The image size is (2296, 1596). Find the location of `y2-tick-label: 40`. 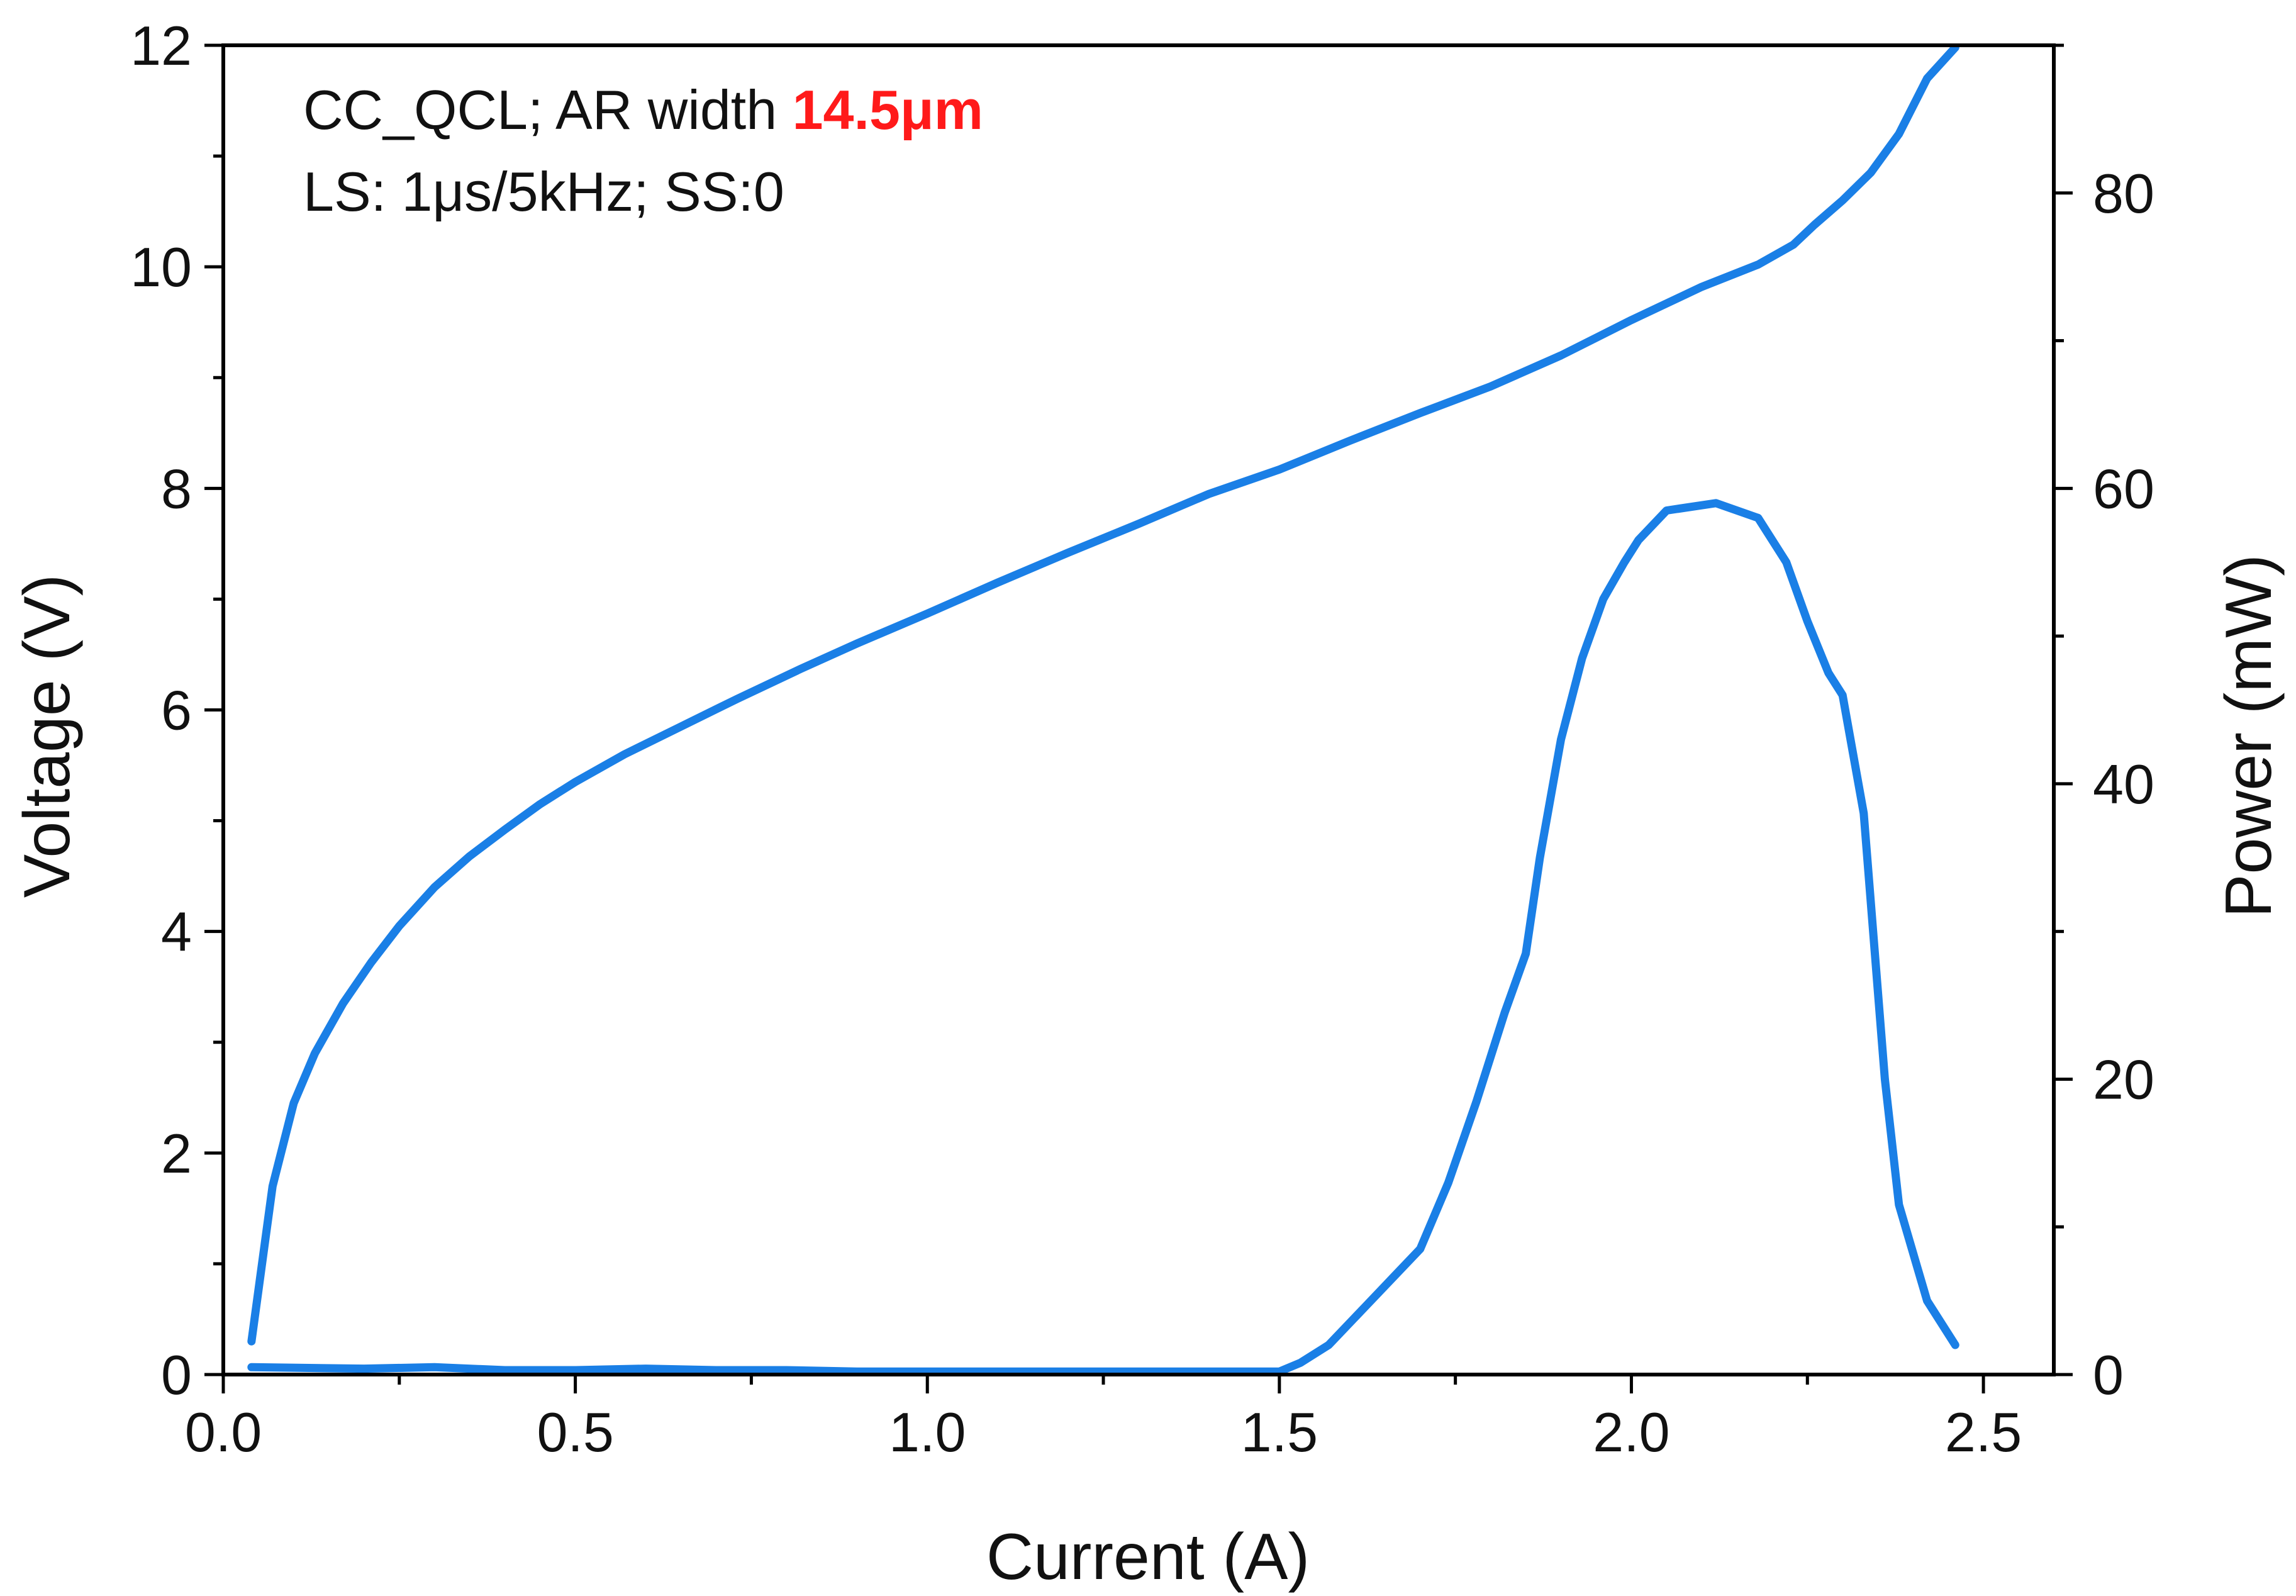

y2-tick-label: 40 is located at coordinates (2123, 784).